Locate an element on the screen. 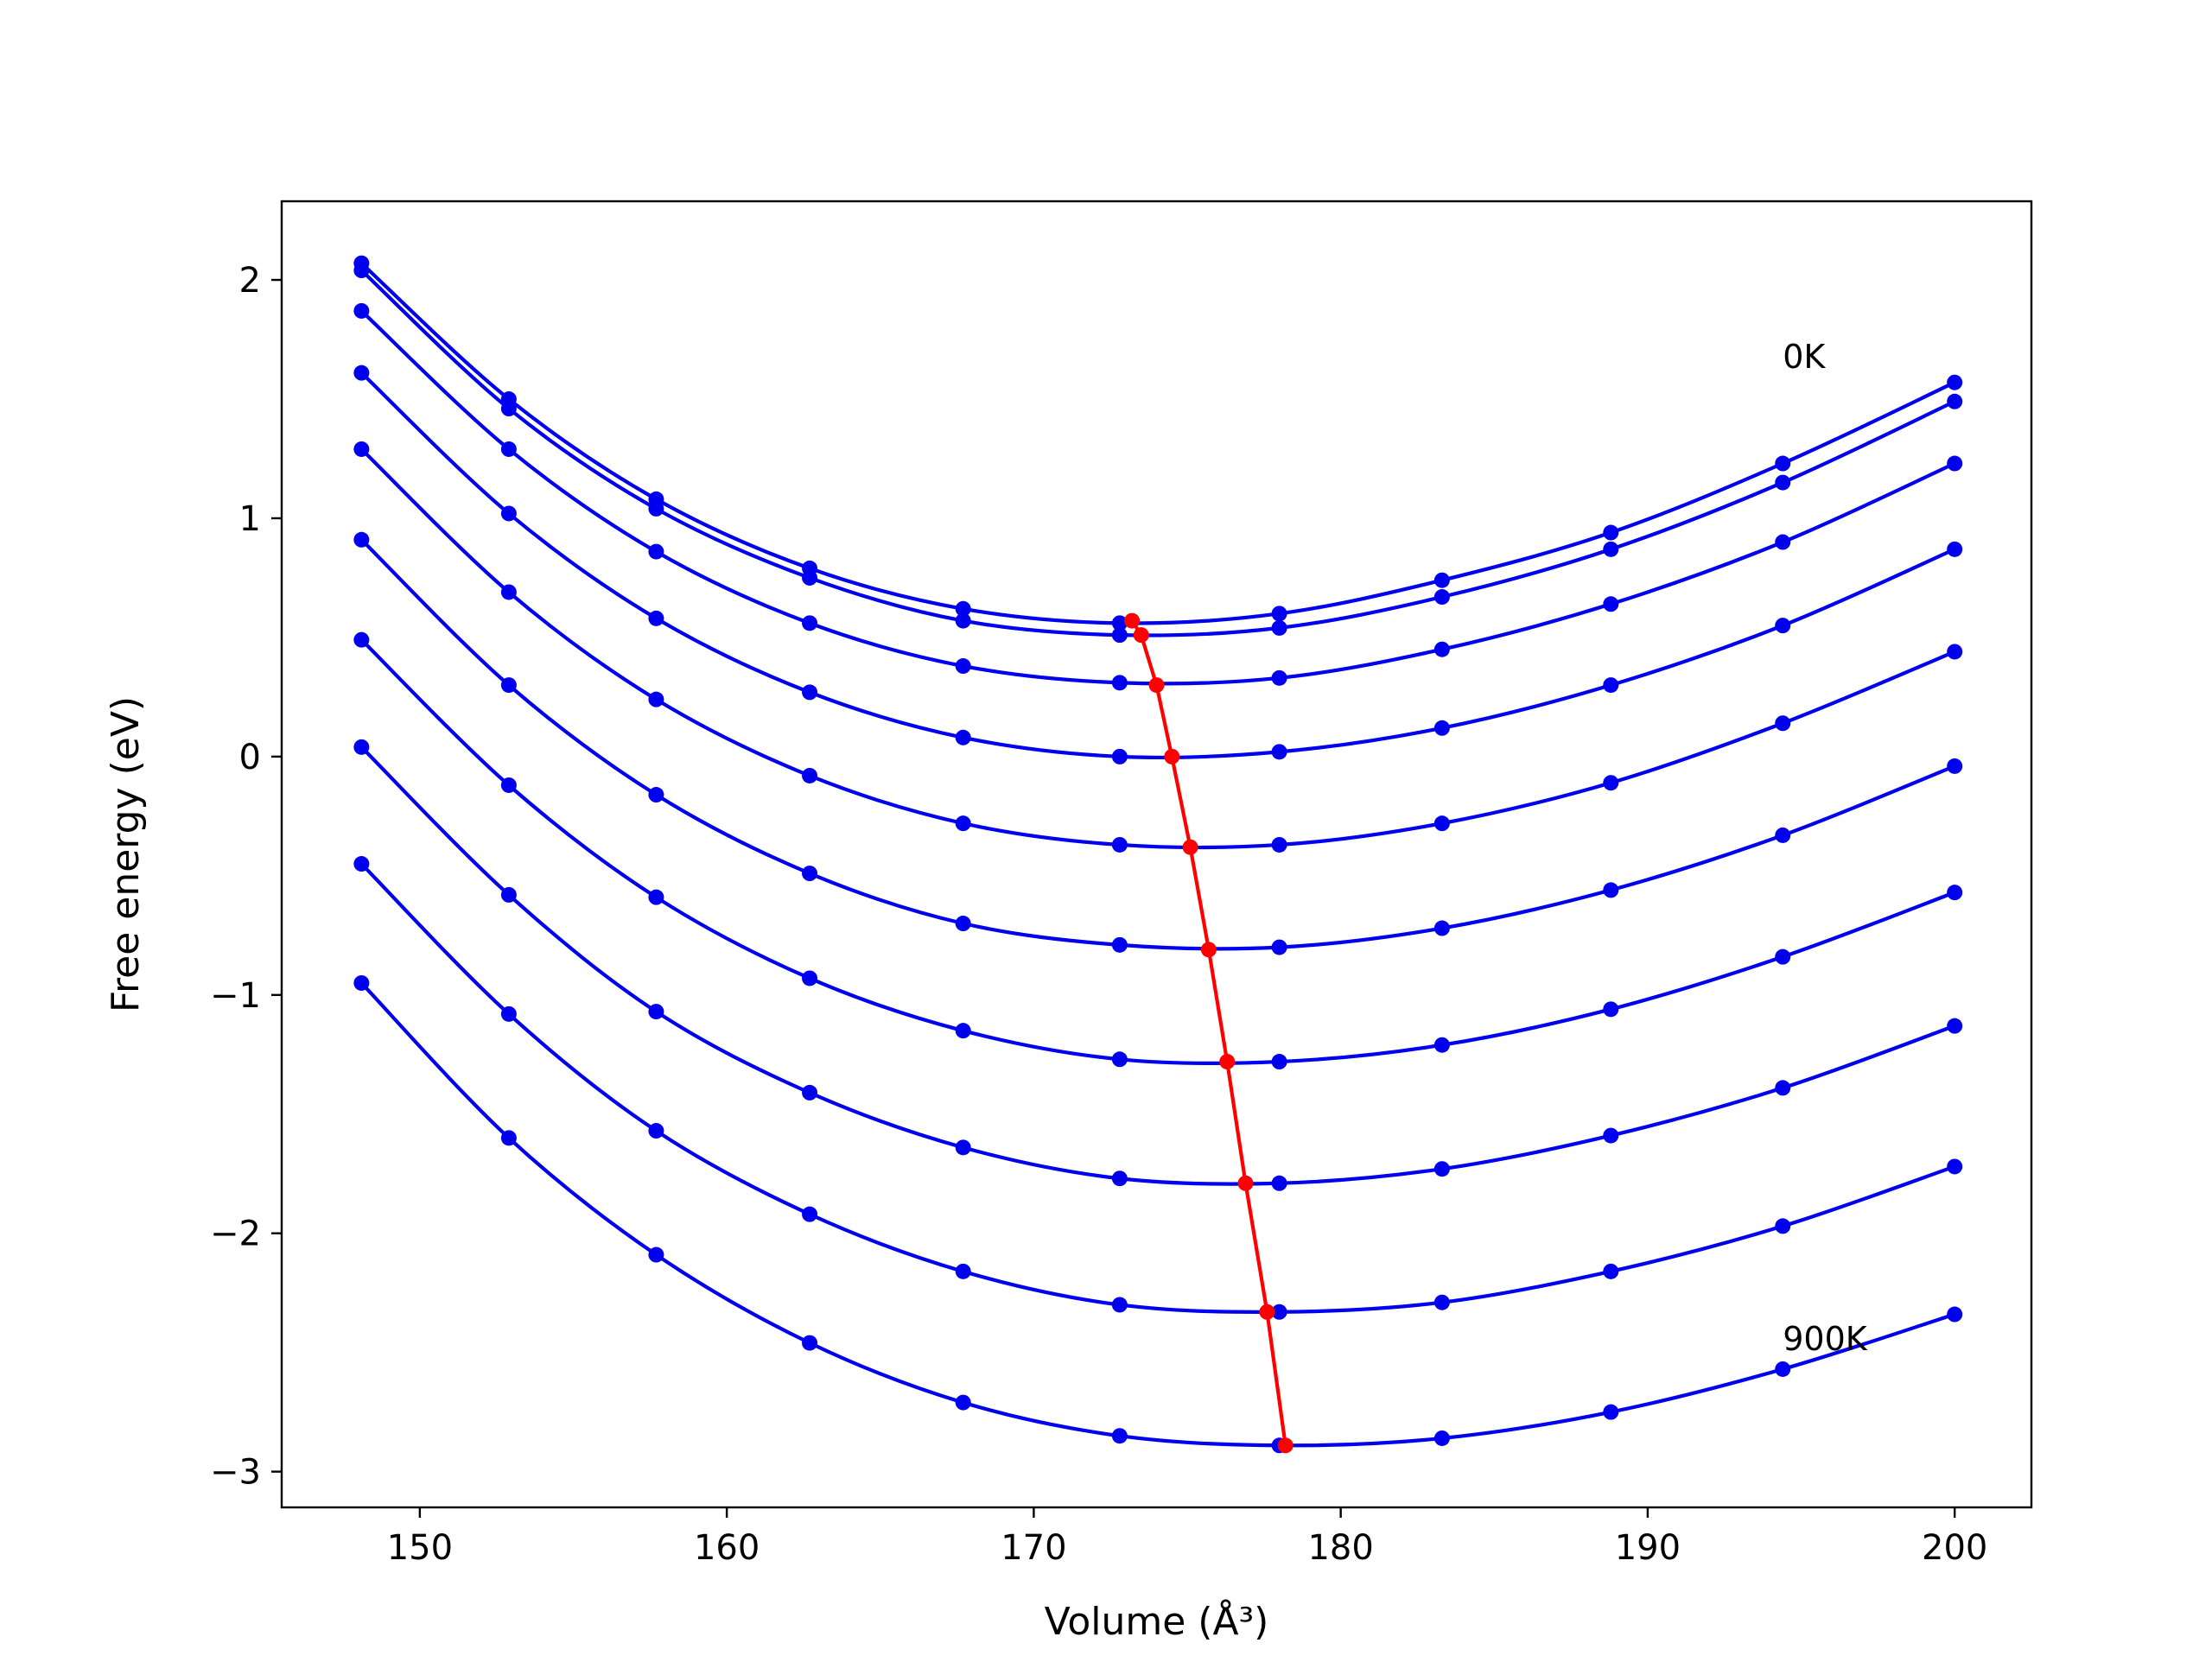 Image resolution: width=2212 pixels, height=1662 pixels. x-tick-label: 170 is located at coordinates (1033, 1548).